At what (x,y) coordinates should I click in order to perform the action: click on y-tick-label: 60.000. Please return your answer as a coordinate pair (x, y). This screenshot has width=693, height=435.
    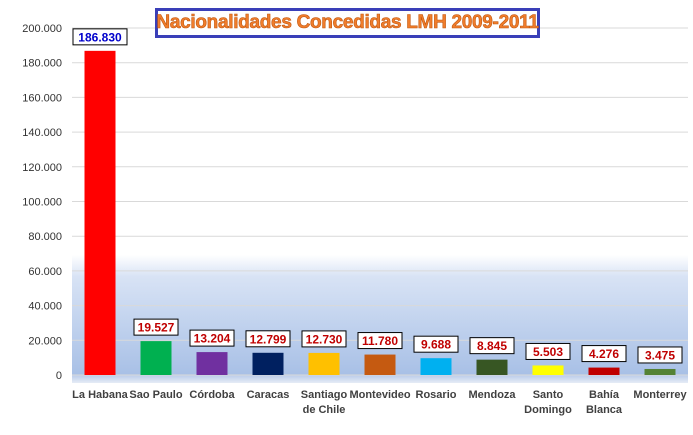
    Looking at the image, I should click on (45, 272).